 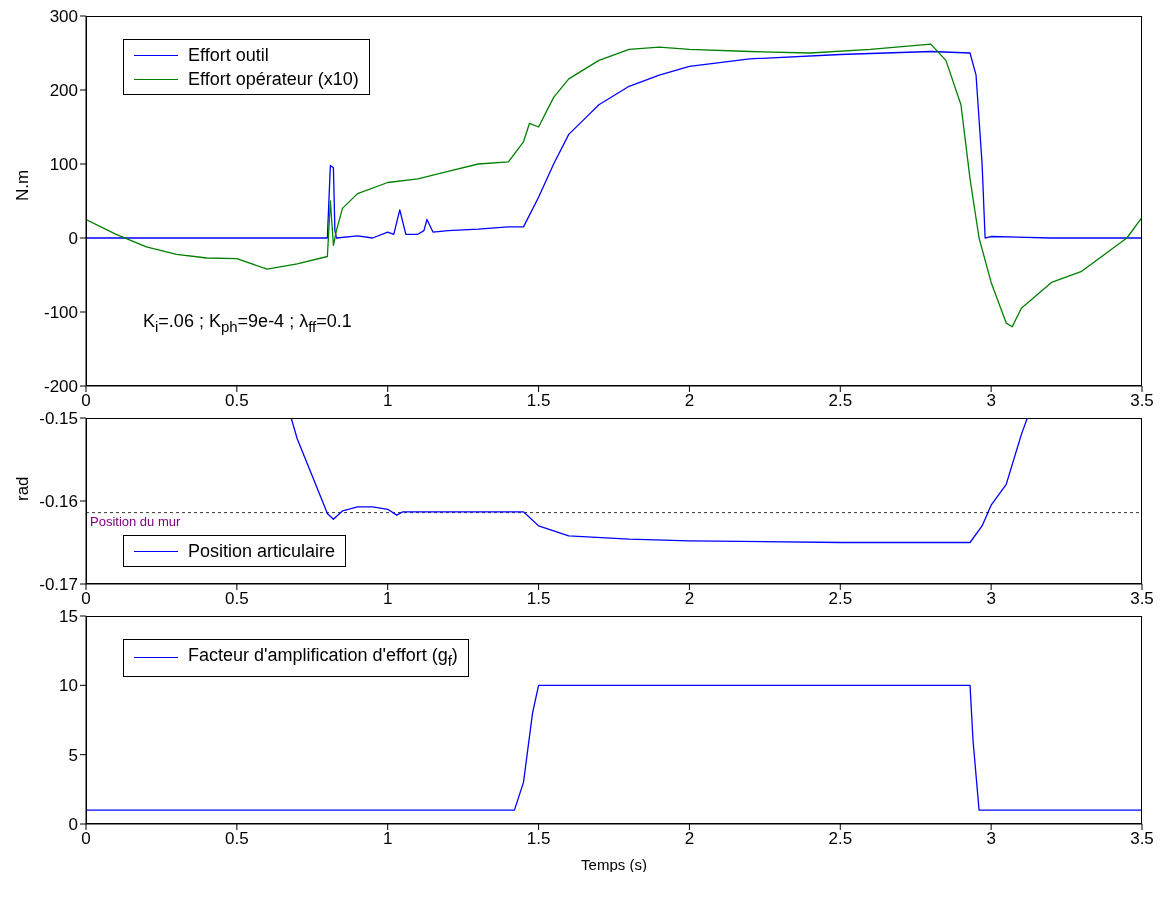 I want to click on y-tick-label: -200, so click(x=60, y=387).